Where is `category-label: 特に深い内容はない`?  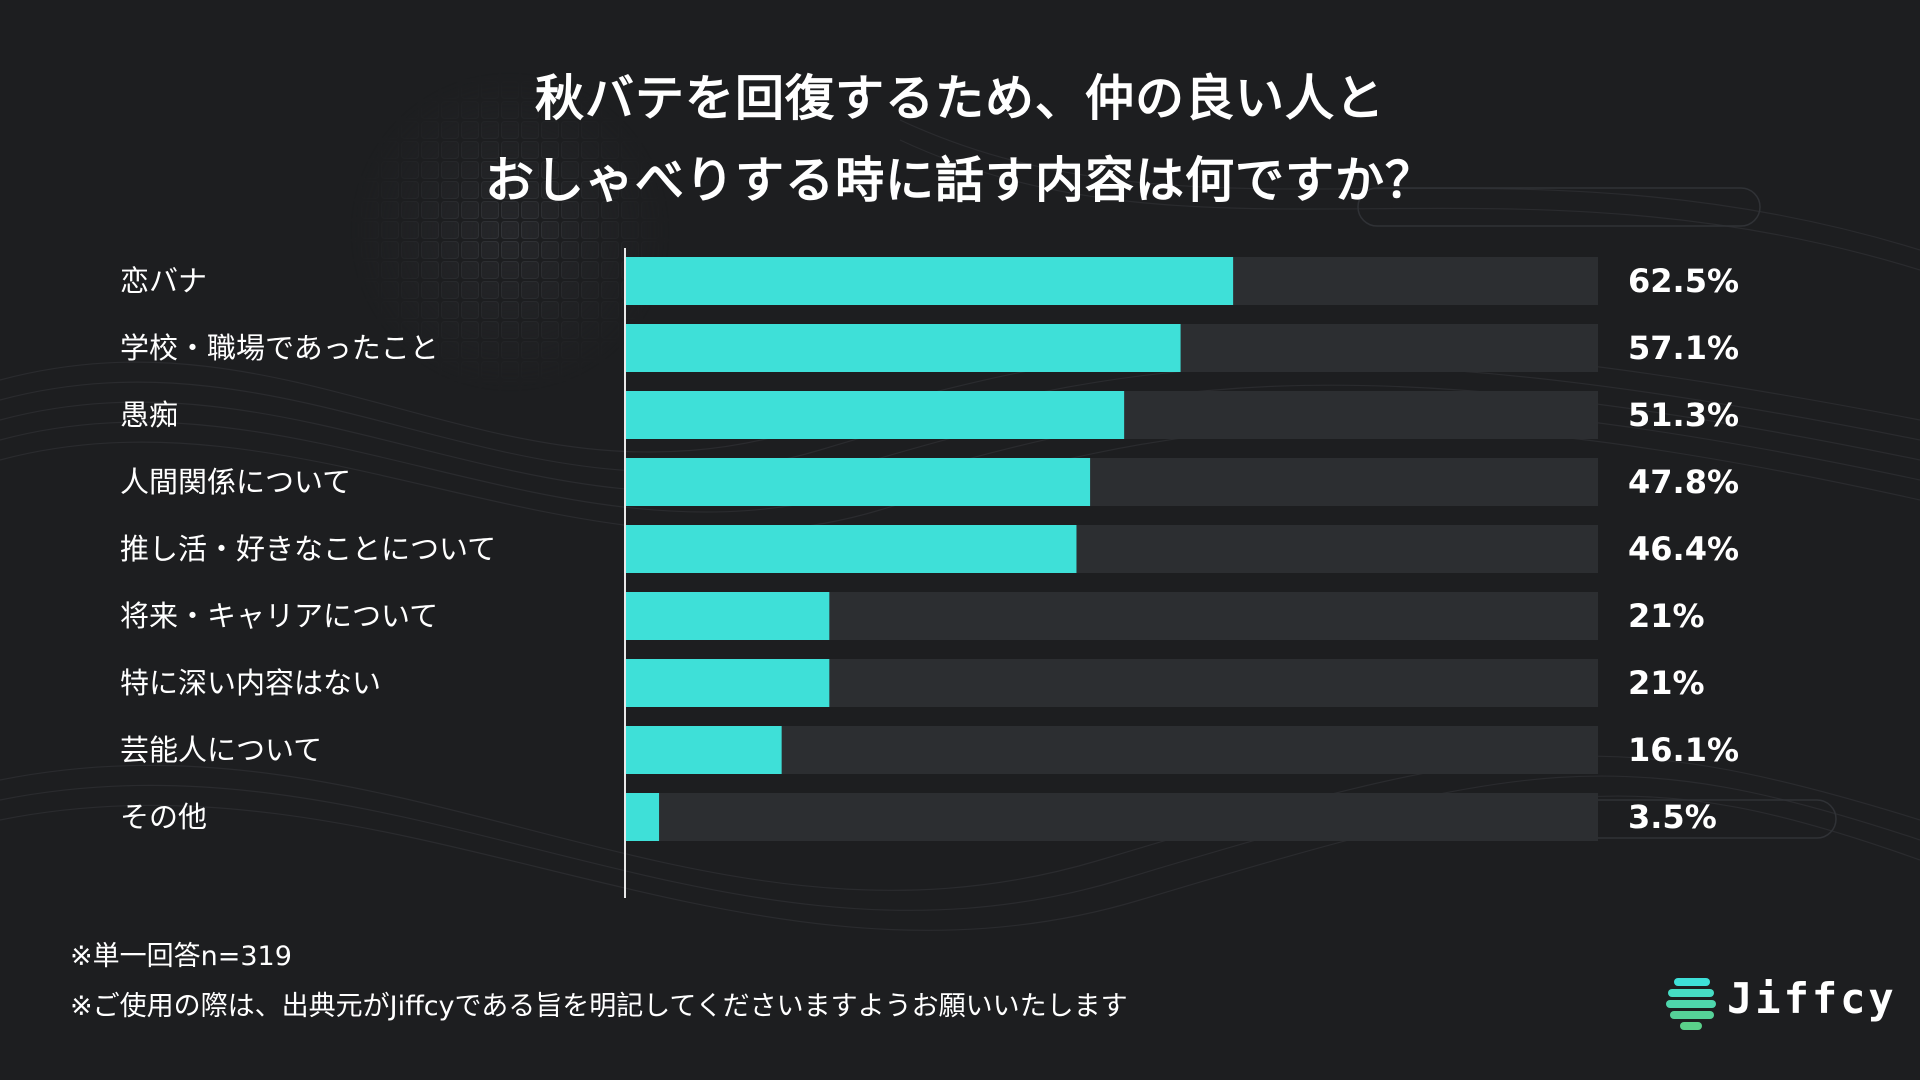 category-label: 特に深い内容はない is located at coordinates (250, 683).